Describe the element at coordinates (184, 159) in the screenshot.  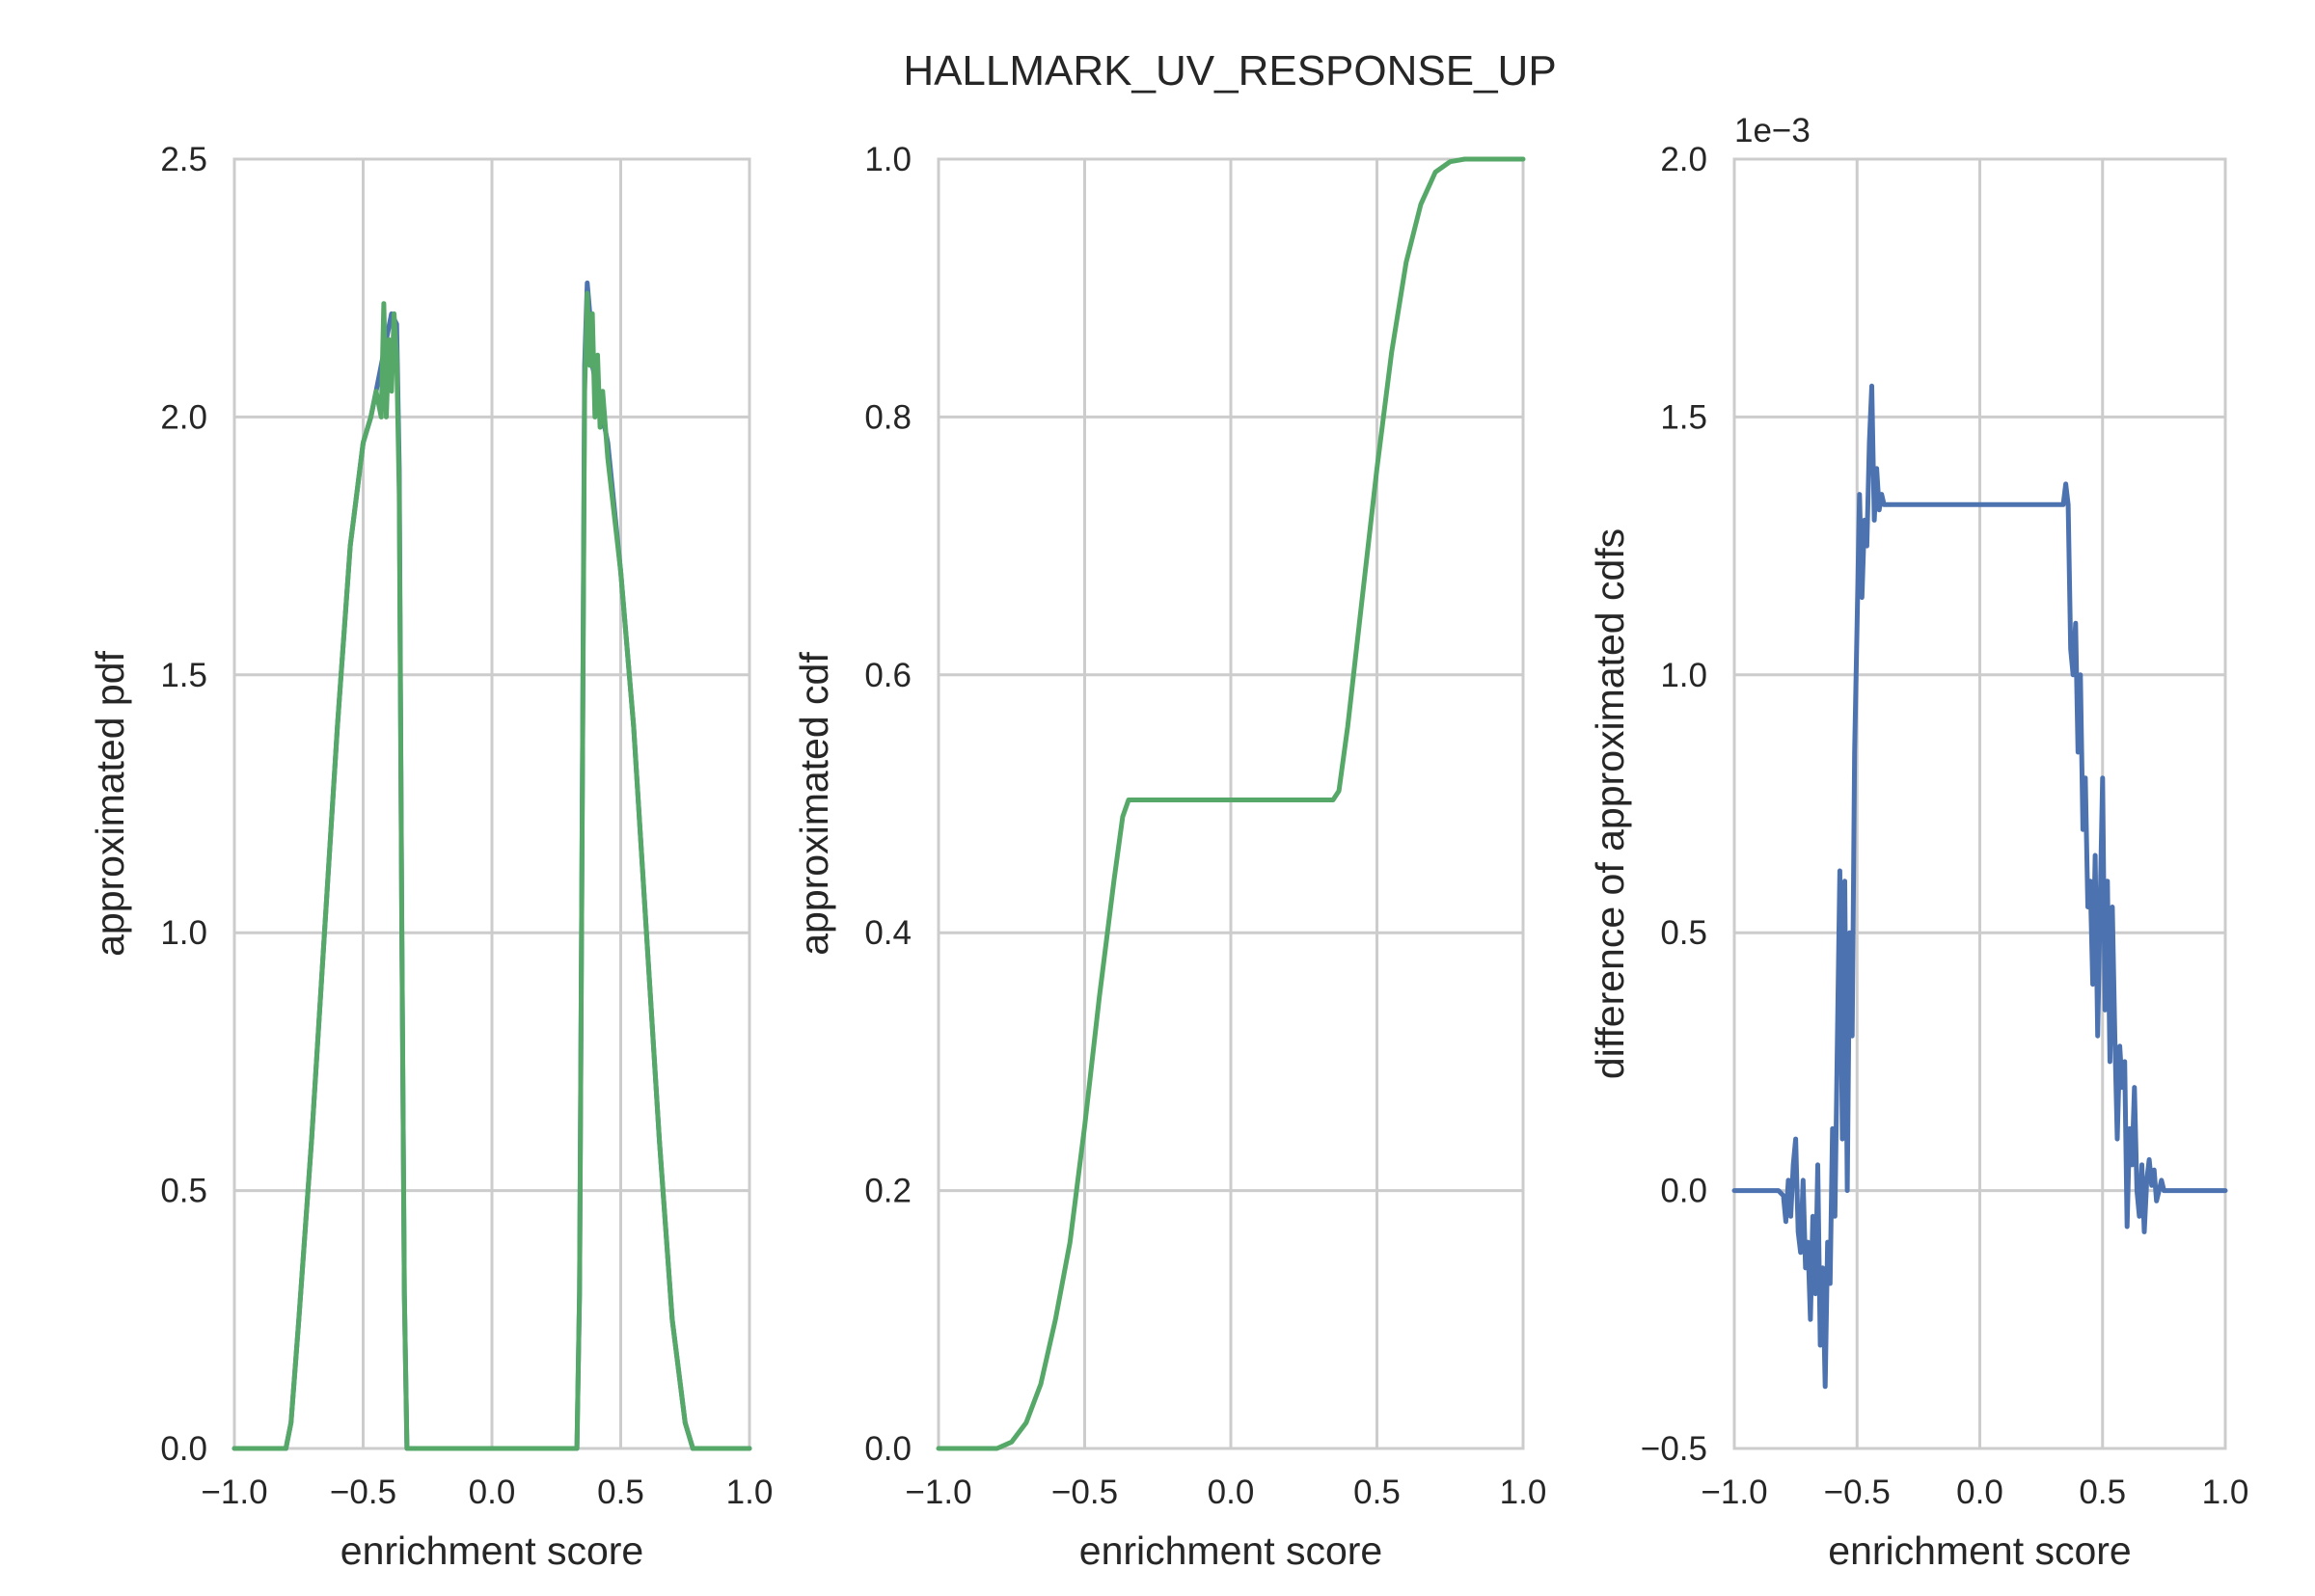
I see `y-tick-label: 2.5` at that location.